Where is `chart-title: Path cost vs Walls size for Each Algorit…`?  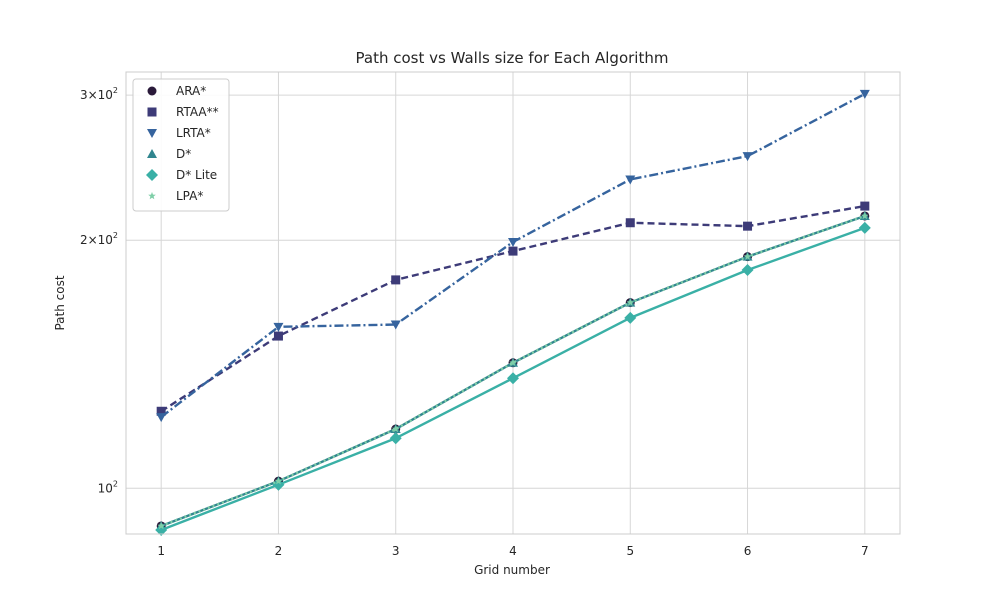
chart-title: Path cost vs Walls size for Each Algorit… is located at coordinates (512, 58).